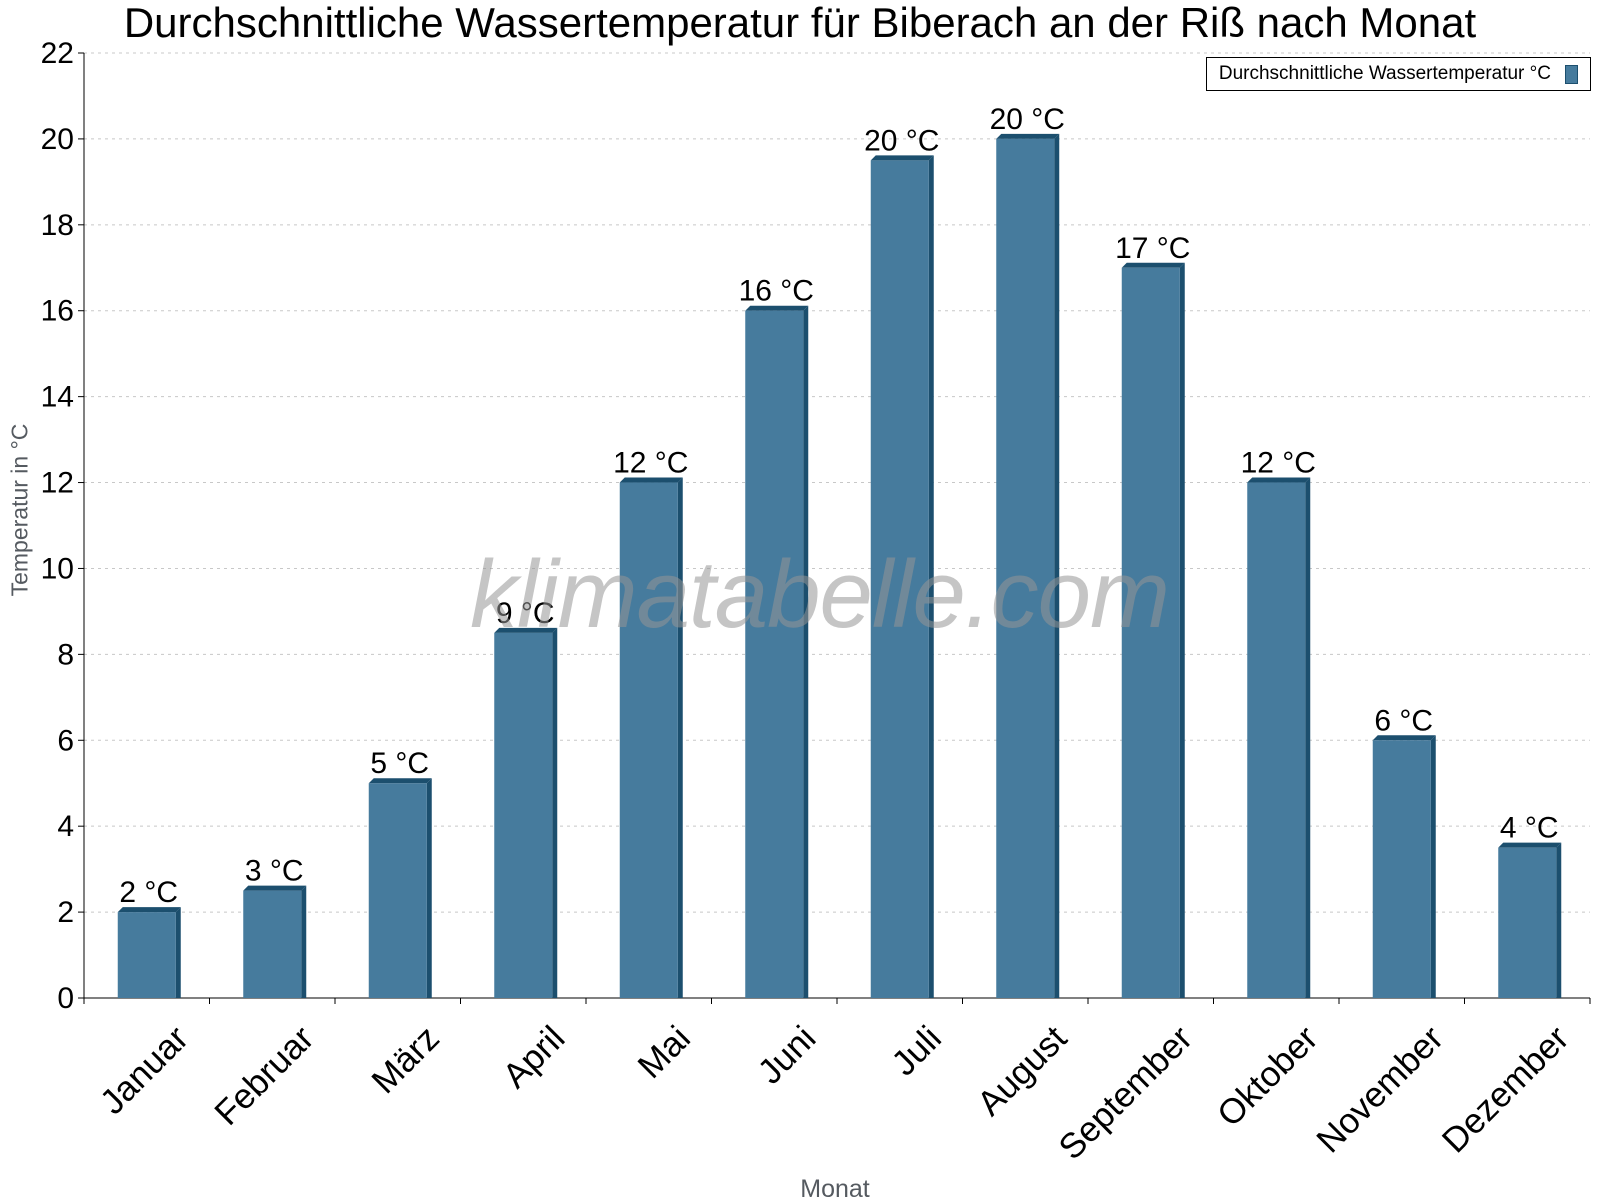 The height and width of the screenshot is (1204, 1600). I want to click on y-tick-label: 12, so click(57, 483).